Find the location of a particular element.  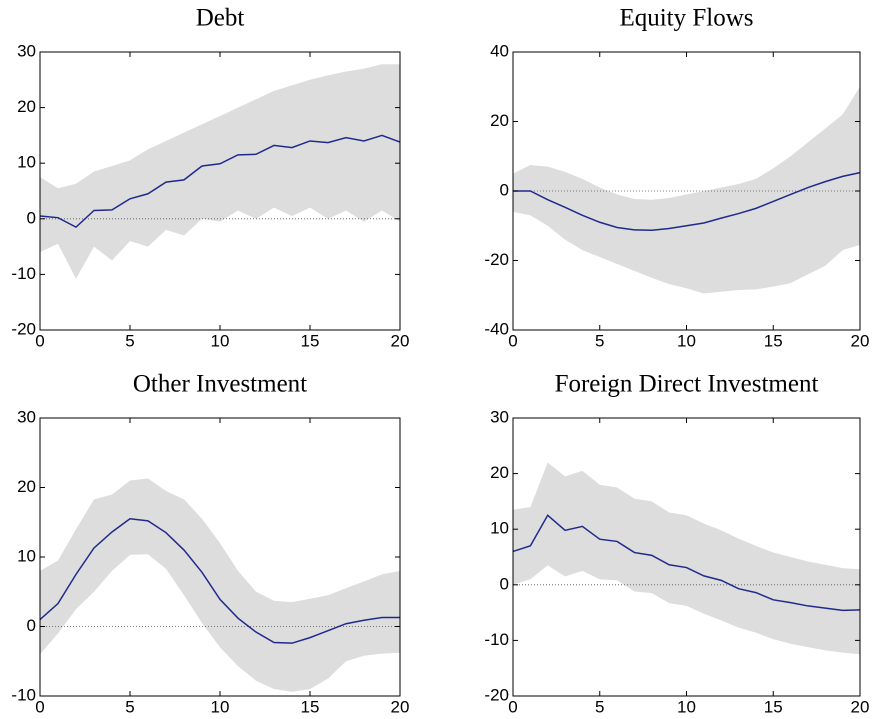

subplot-title: Foreign Direct Investment is located at coordinates (687, 384).